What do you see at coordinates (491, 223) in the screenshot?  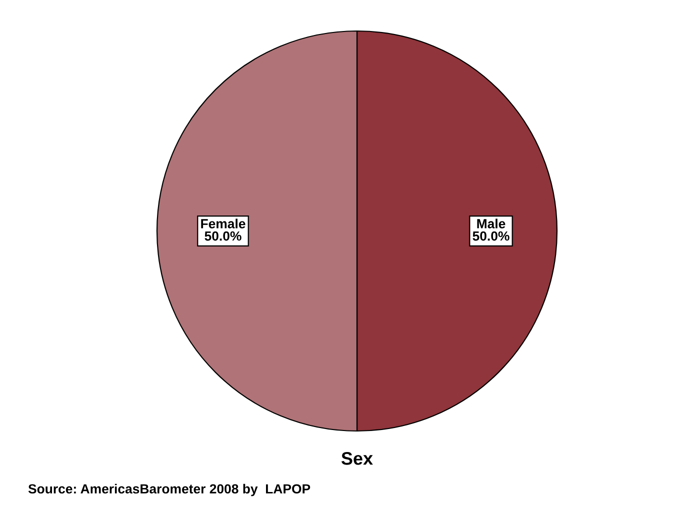 I see `slice-label: Male` at bounding box center [491, 223].